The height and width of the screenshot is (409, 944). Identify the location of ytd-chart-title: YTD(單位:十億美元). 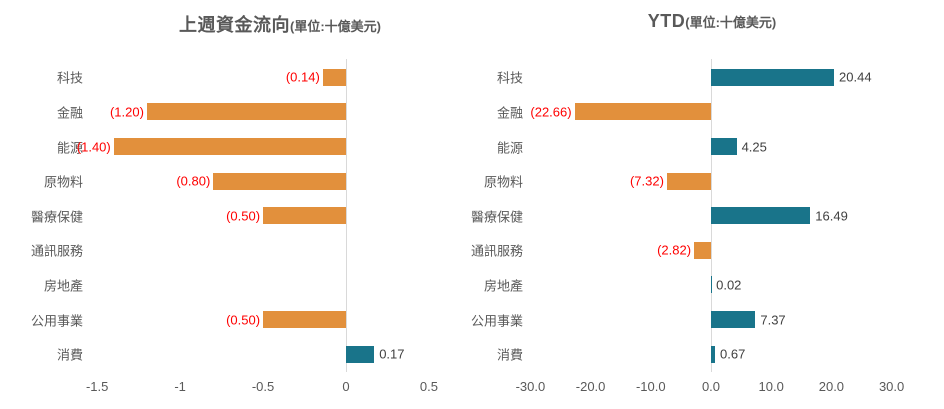
(712, 23).